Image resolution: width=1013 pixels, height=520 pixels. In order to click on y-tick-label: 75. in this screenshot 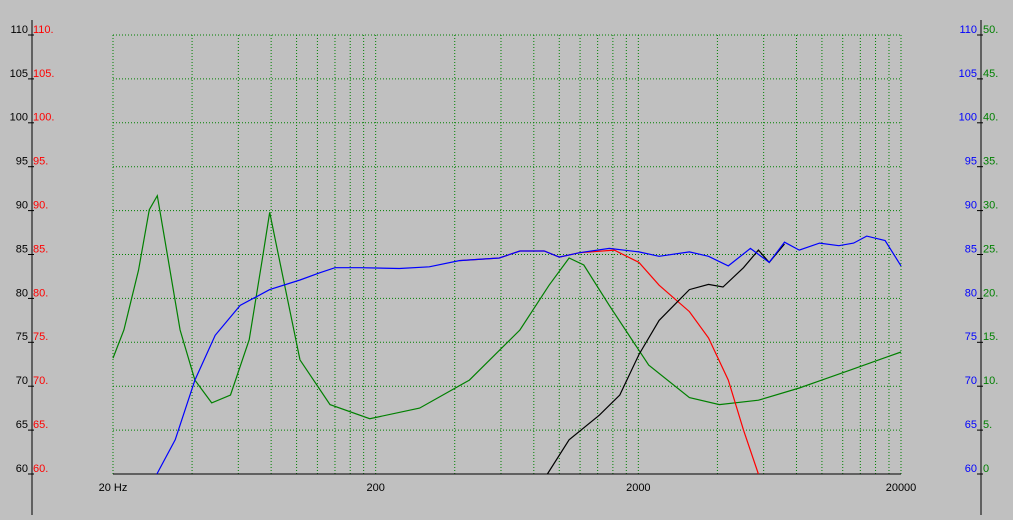, I will do `click(40, 337)`.